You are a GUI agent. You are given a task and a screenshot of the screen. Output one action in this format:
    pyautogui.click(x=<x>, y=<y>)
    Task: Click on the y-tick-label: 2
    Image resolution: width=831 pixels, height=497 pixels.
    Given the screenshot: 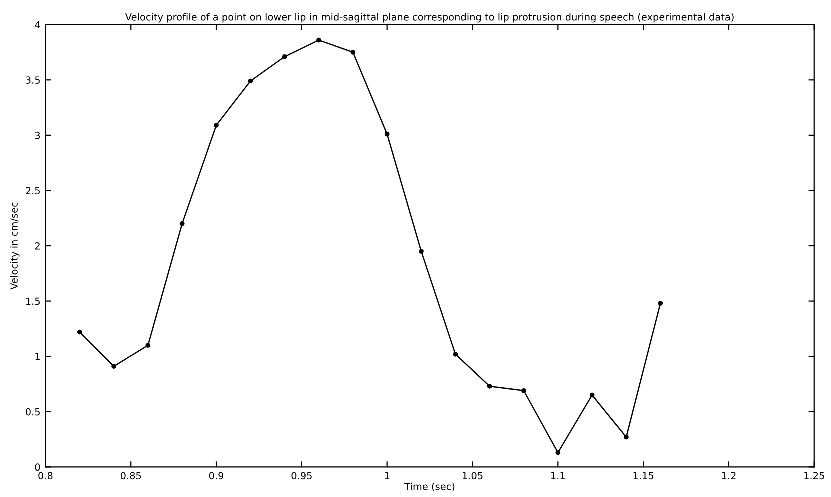 What is the action you would take?
    pyautogui.click(x=37, y=246)
    